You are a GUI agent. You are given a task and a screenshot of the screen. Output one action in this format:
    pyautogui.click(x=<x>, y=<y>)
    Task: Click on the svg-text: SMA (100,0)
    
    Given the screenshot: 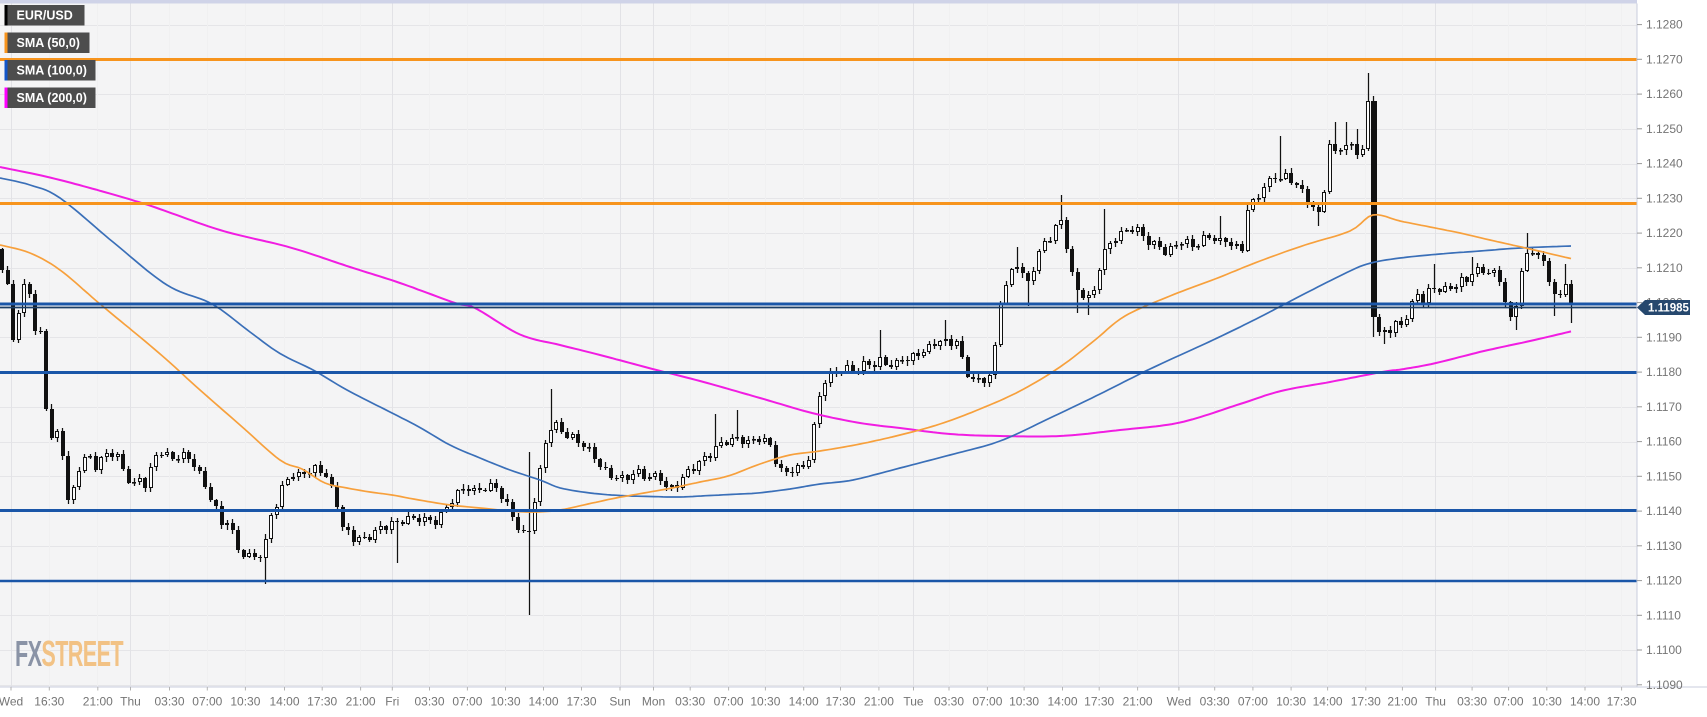 What is the action you would take?
    pyautogui.click(x=52, y=71)
    